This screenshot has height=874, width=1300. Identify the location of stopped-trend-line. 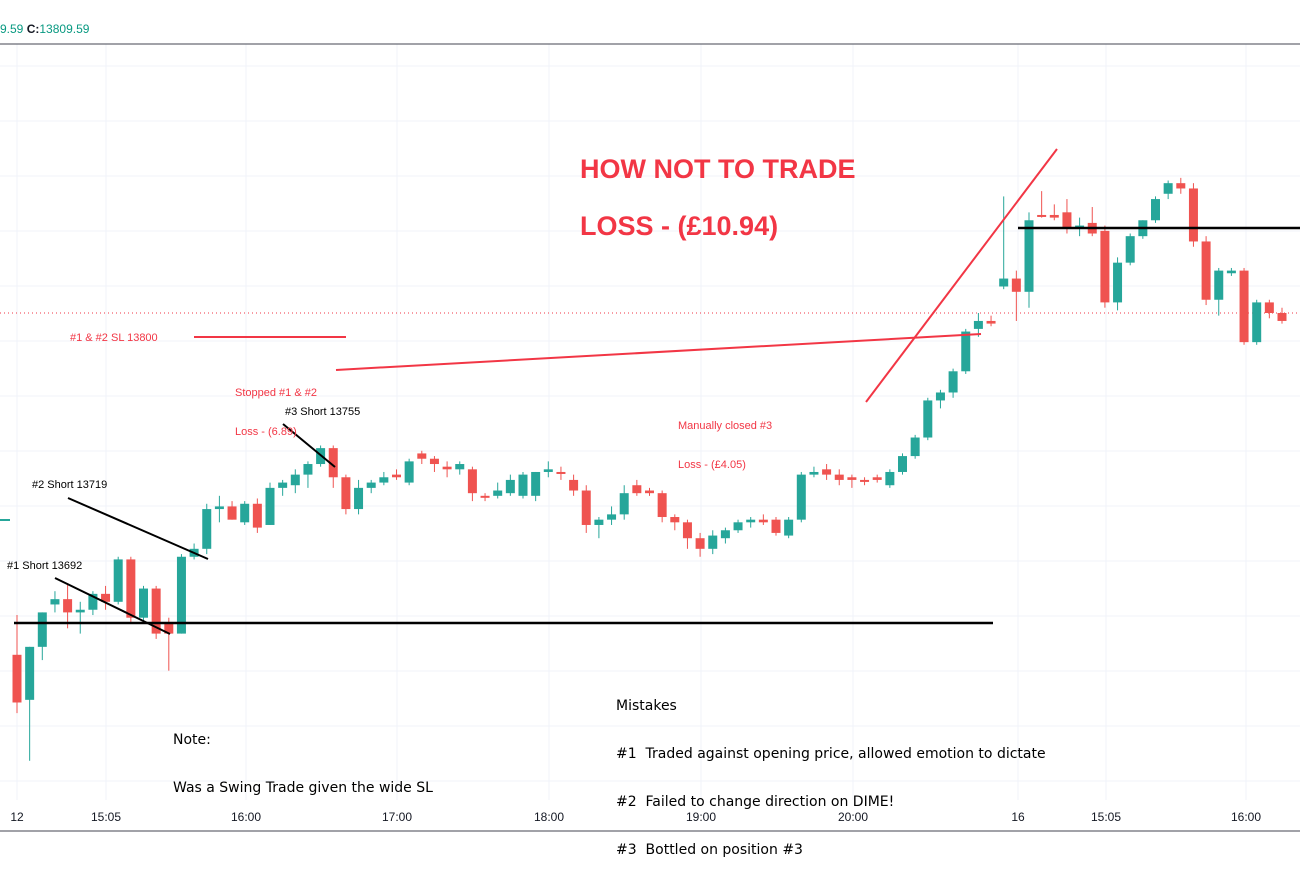
(658, 352).